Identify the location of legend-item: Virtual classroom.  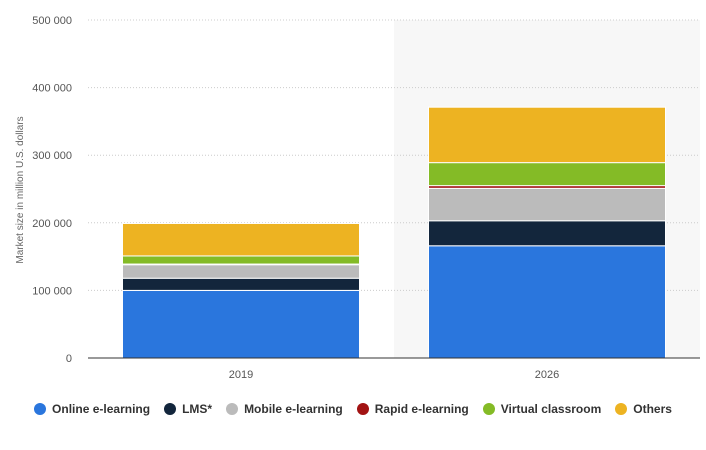
(542, 409).